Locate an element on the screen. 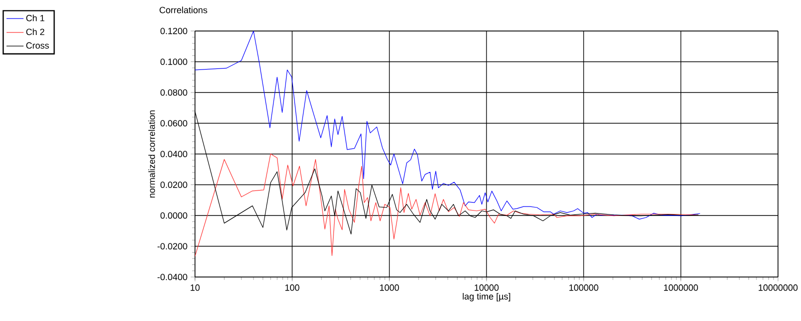 Image resolution: width=801 pixels, height=321 pixels. x-tick-label: 10 is located at coordinates (195, 287).